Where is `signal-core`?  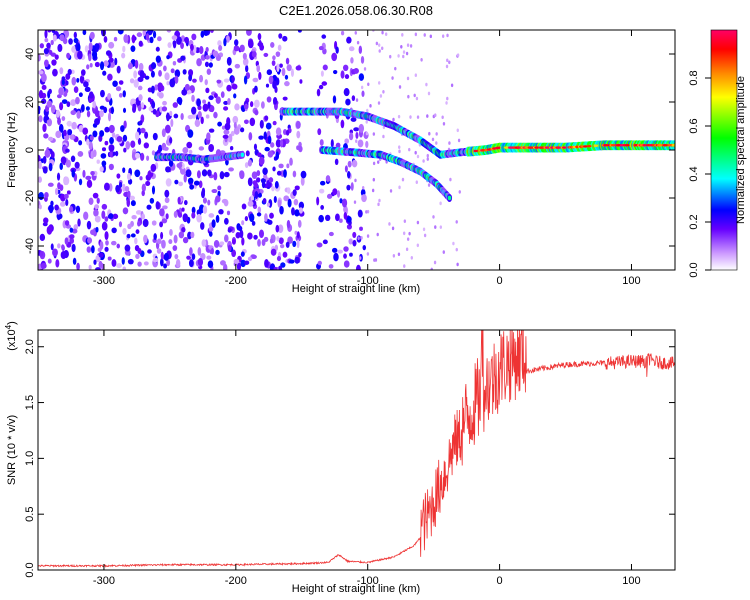
signal-core is located at coordinates (242, 154).